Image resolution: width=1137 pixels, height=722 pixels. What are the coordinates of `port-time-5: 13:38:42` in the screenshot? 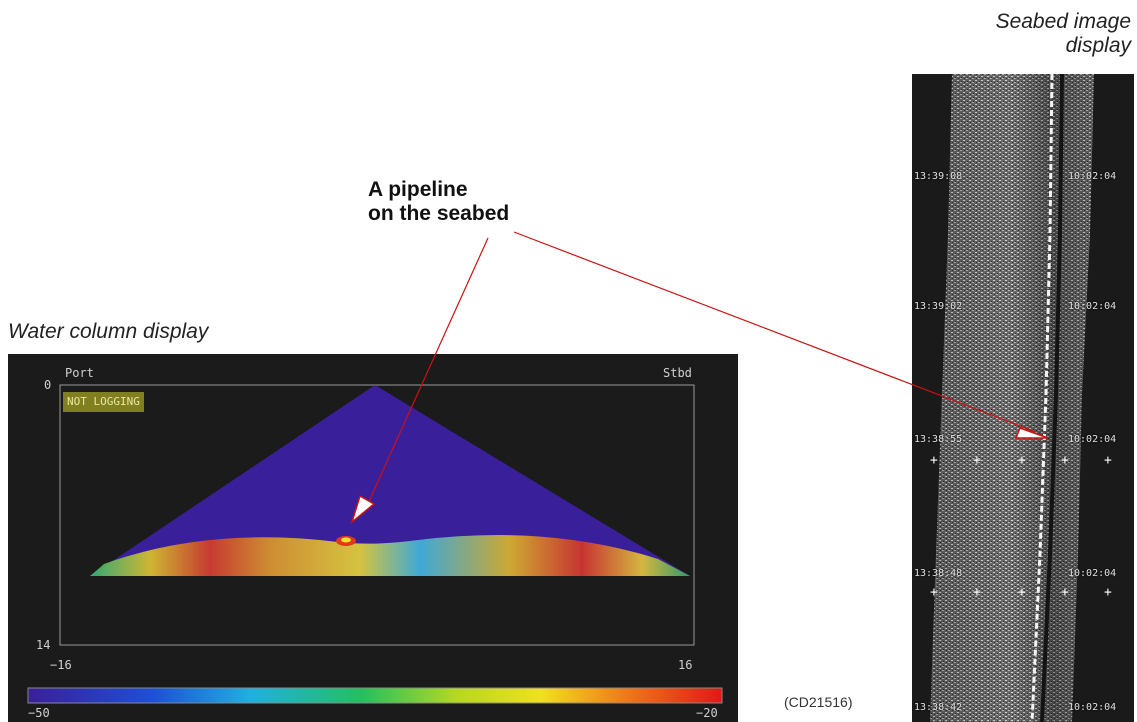 It's located at (938, 707).